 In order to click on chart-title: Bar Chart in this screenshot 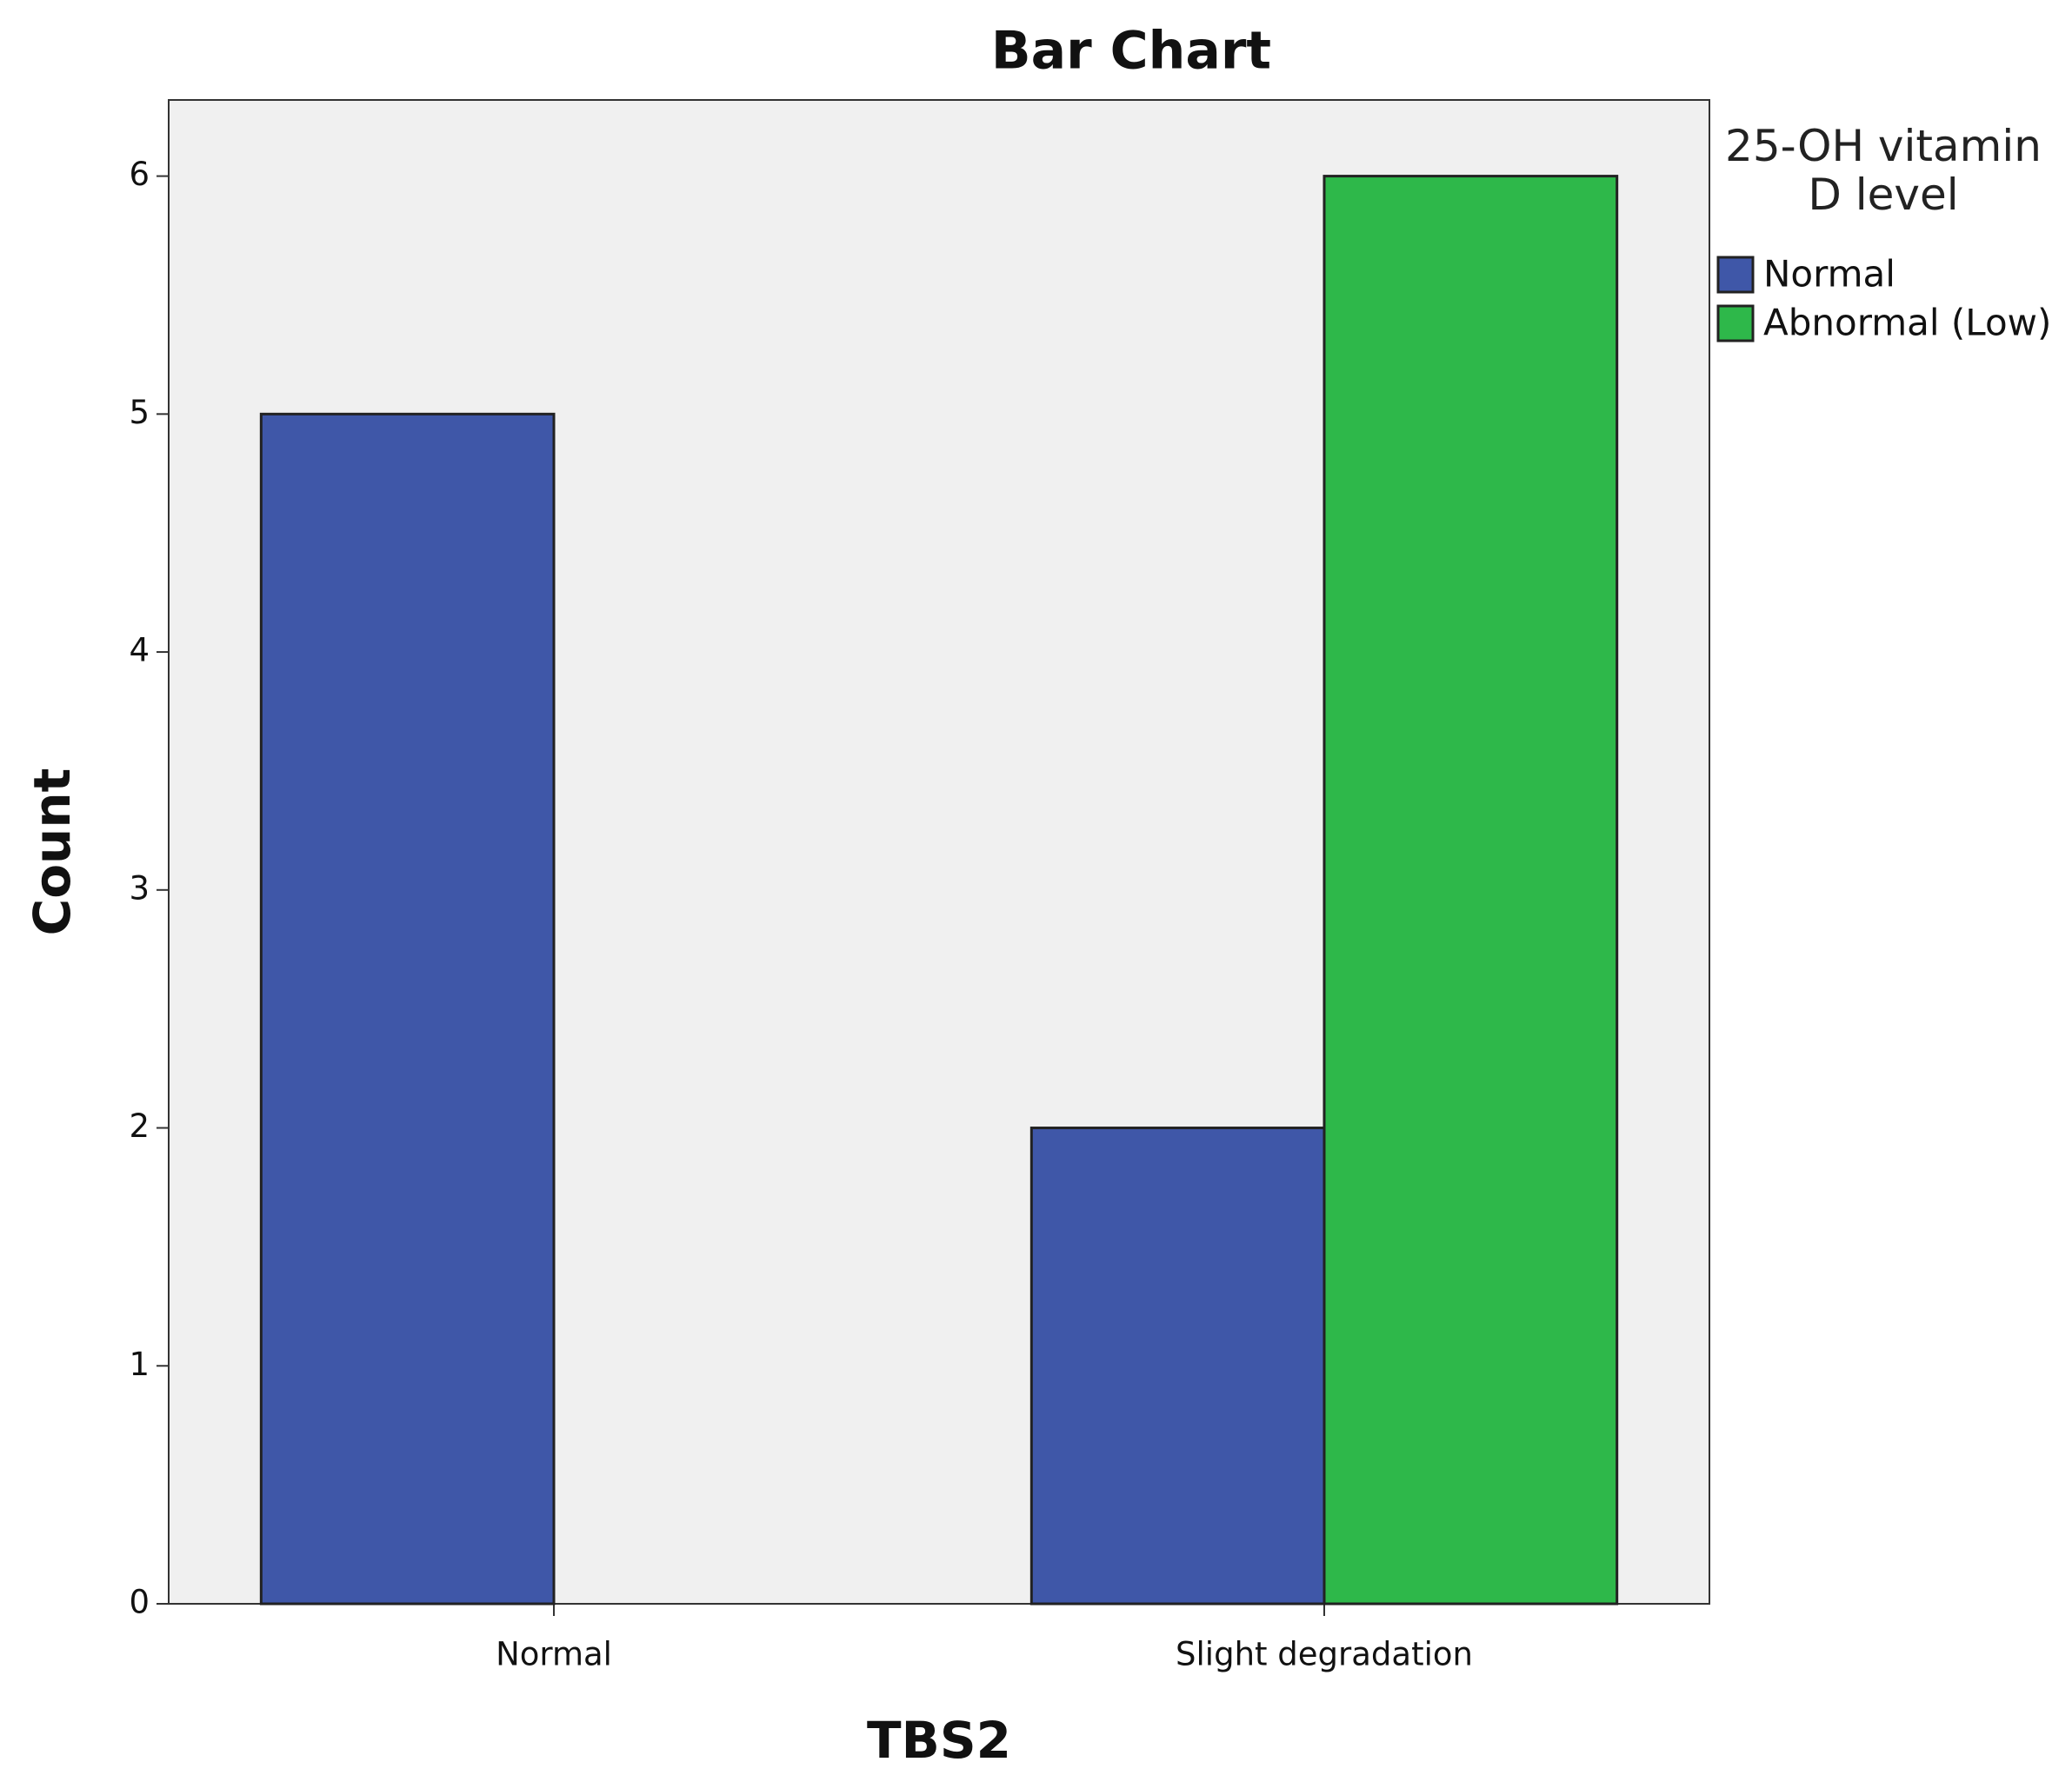, I will do `click(1131, 51)`.